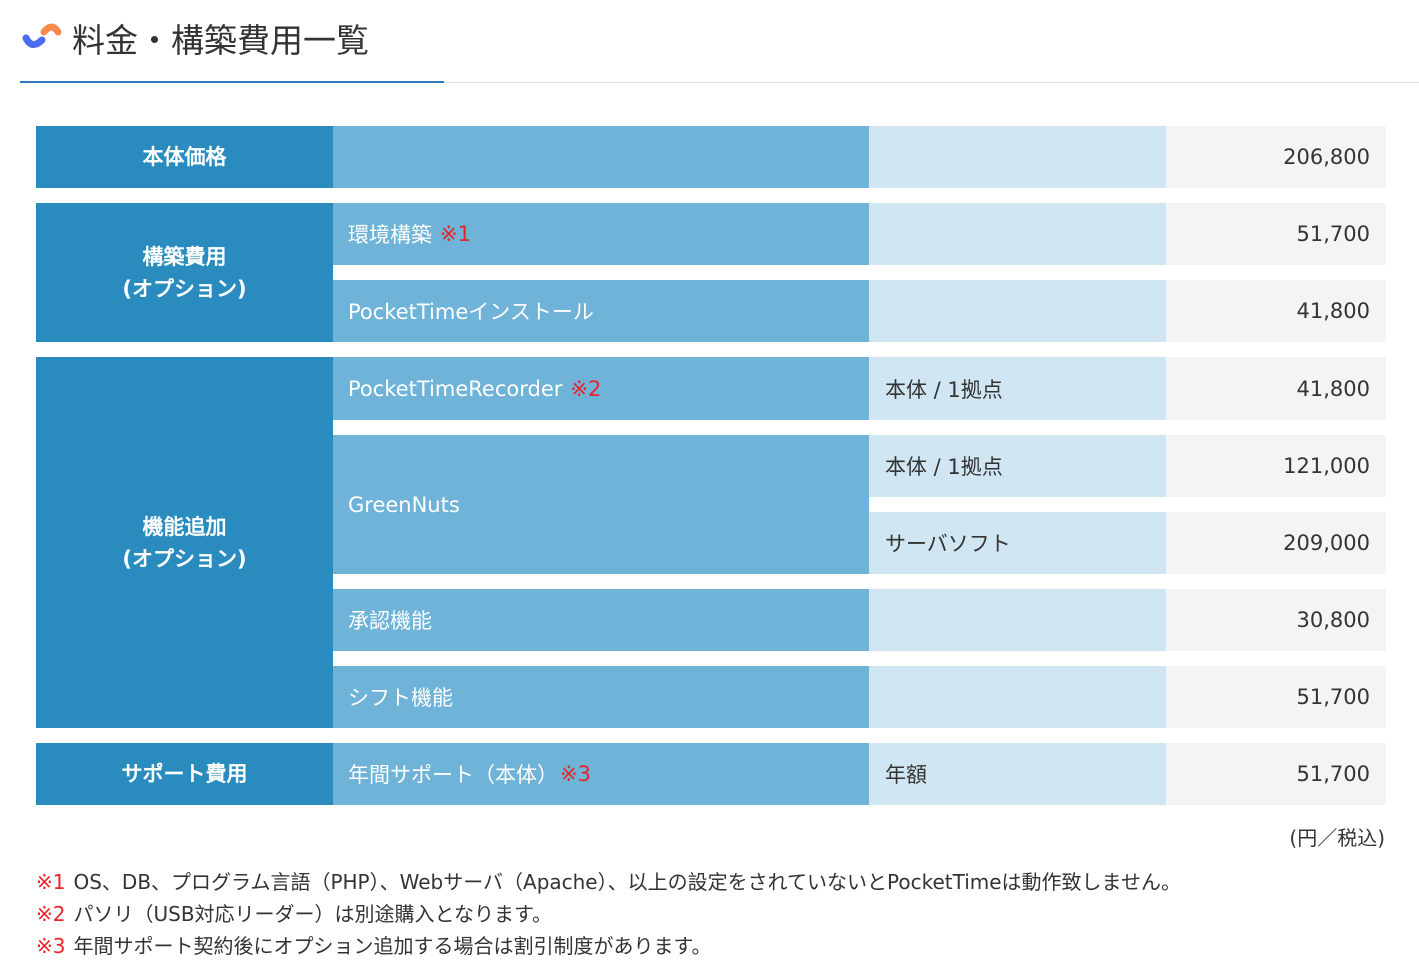  What do you see at coordinates (719, 82) in the screenshot?
I see `divider` at bounding box center [719, 82].